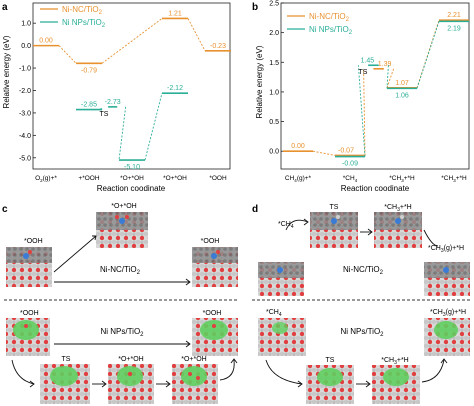 The height and width of the screenshot is (406, 474). I want to click on label-d-bot-ch4: *CH4, so click(274, 313).